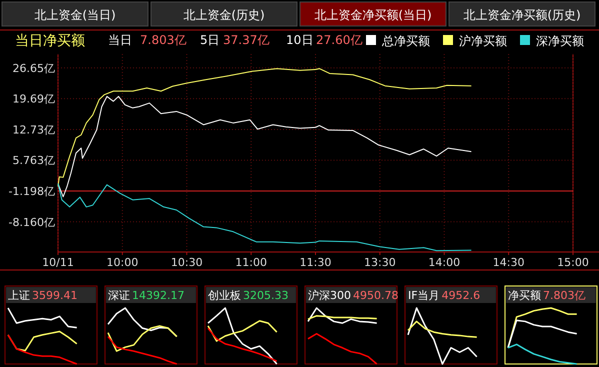 The image size is (599, 367). What do you see at coordinates (375, 295) in the screenshot?
I see `chart-subtitle: 4950.78` at bounding box center [375, 295].